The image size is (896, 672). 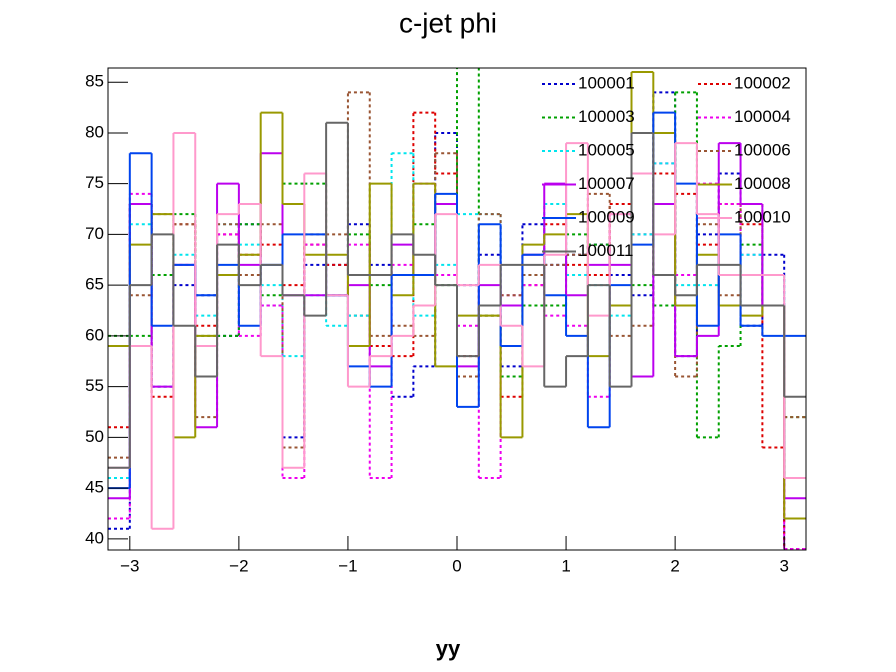 I want to click on x-axis-label: yy, so click(x=448, y=648).